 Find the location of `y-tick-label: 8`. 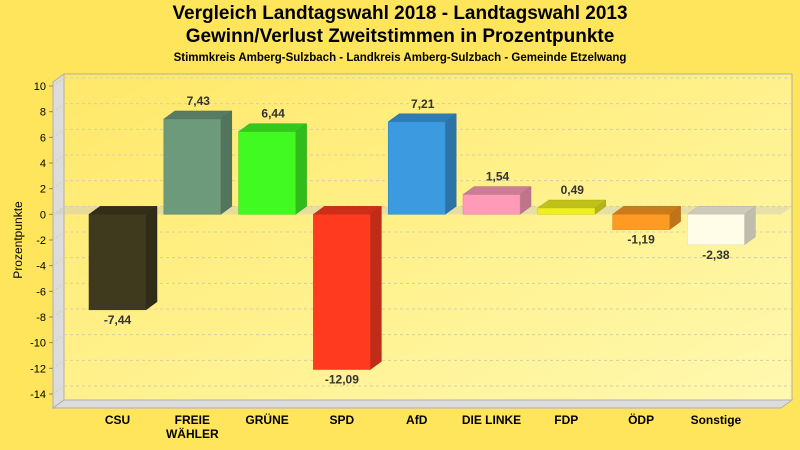

y-tick-label: 8 is located at coordinates (43, 113).